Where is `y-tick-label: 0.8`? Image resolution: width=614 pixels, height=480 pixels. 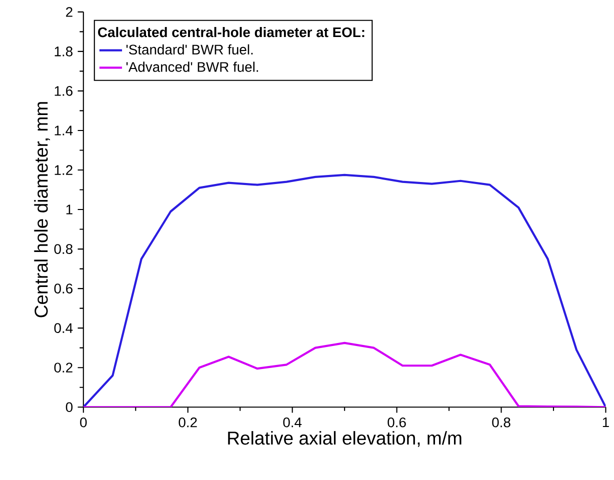
y-tick-label: 0.8 is located at coordinates (63, 249).